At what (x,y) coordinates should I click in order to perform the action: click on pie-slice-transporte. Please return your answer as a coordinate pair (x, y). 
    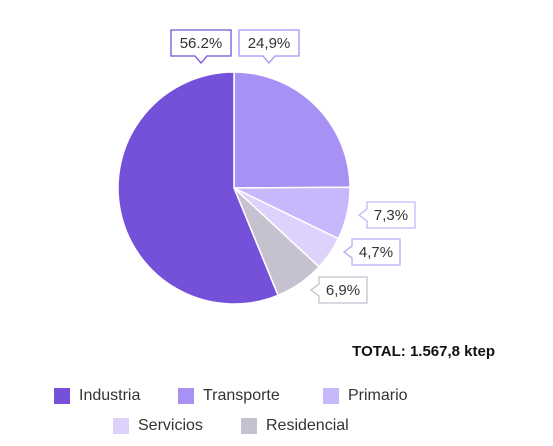
    Looking at the image, I should click on (292, 130).